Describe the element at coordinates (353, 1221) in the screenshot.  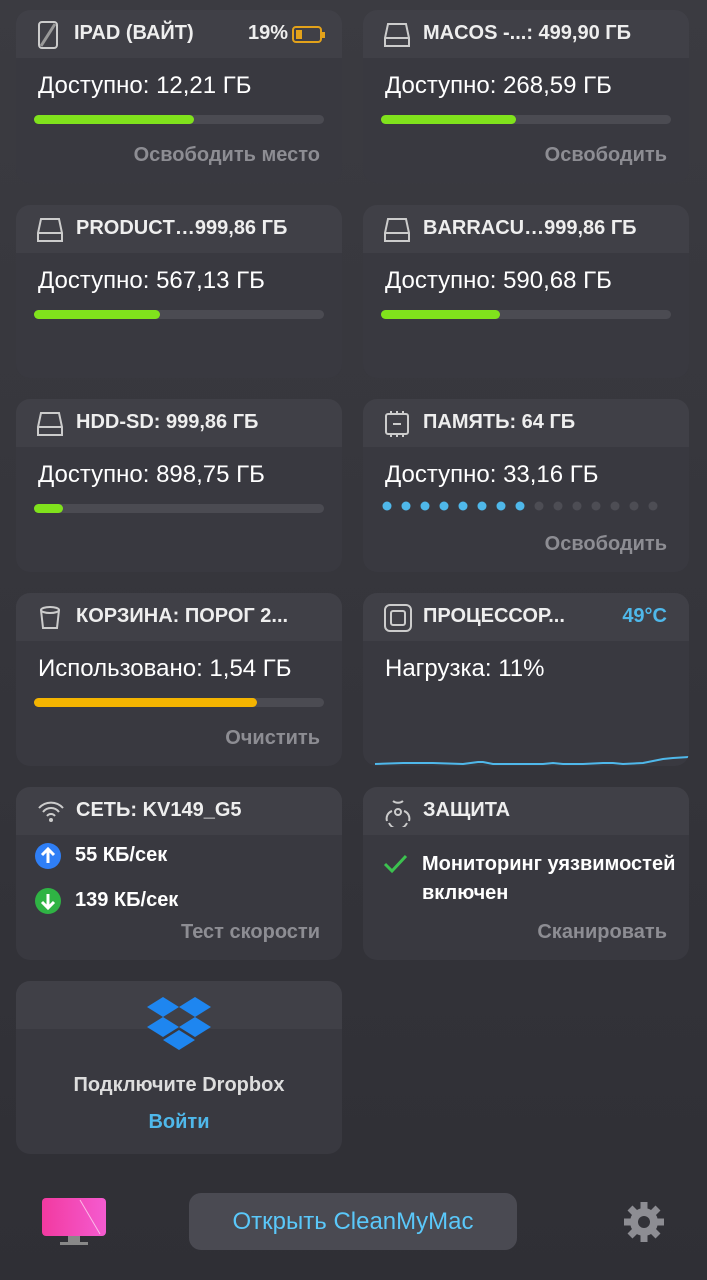
I see `open-app-button: Открыть CleanMyMac` at that location.